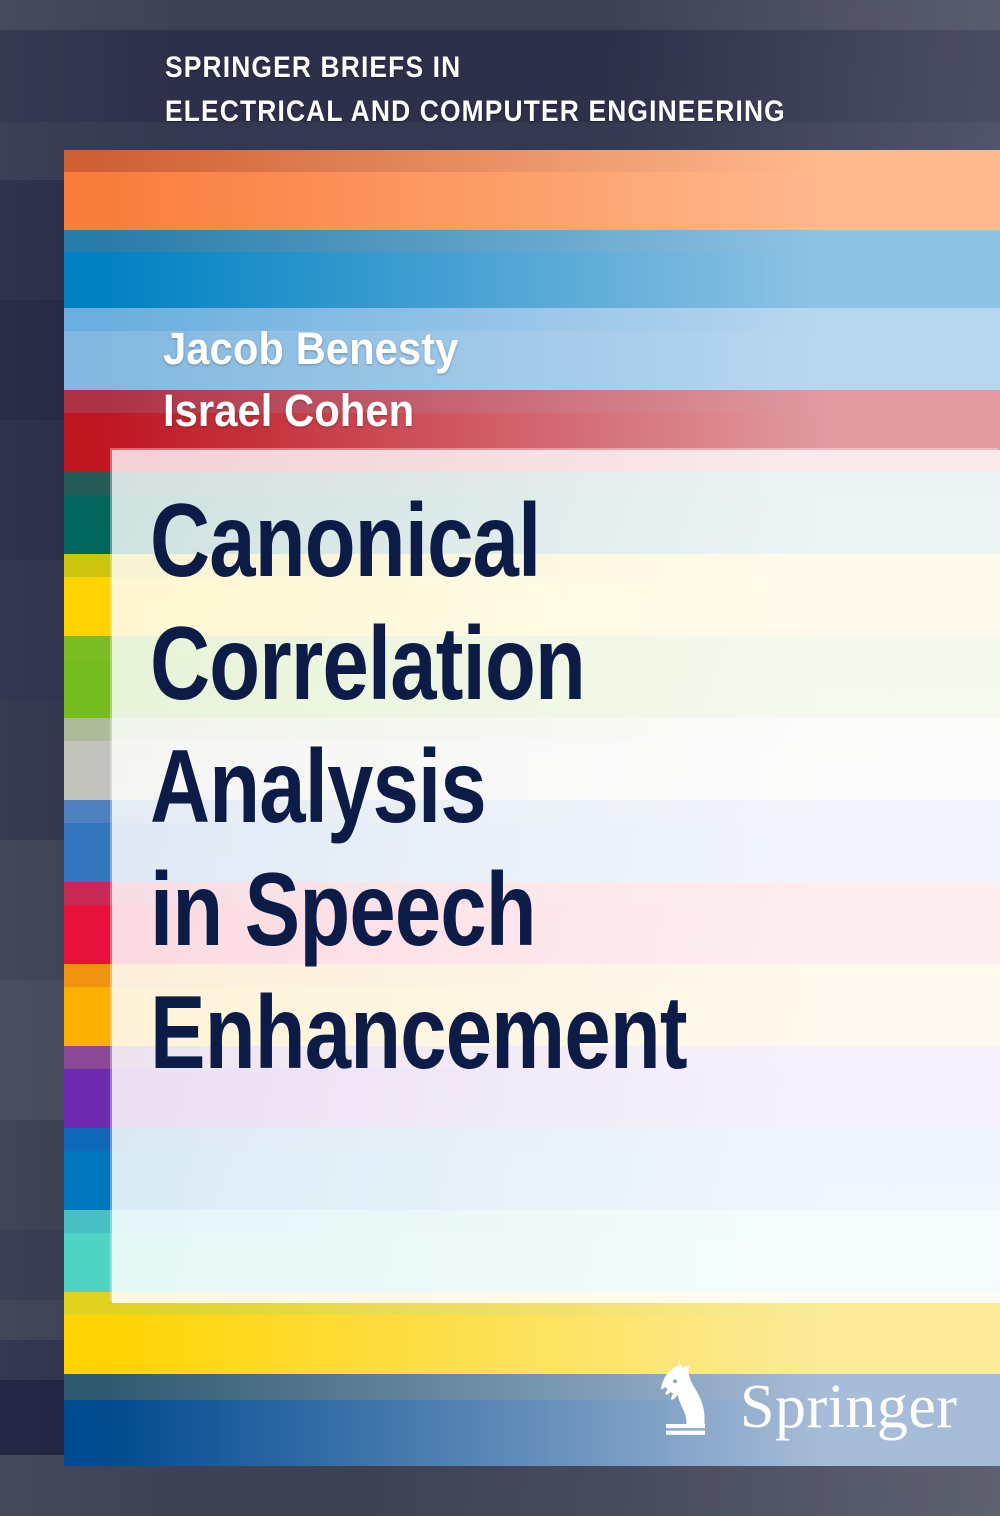  What do you see at coordinates (313, 67) in the screenshot?
I see `series-line-1: SPRINGER BRIEFS IN` at bounding box center [313, 67].